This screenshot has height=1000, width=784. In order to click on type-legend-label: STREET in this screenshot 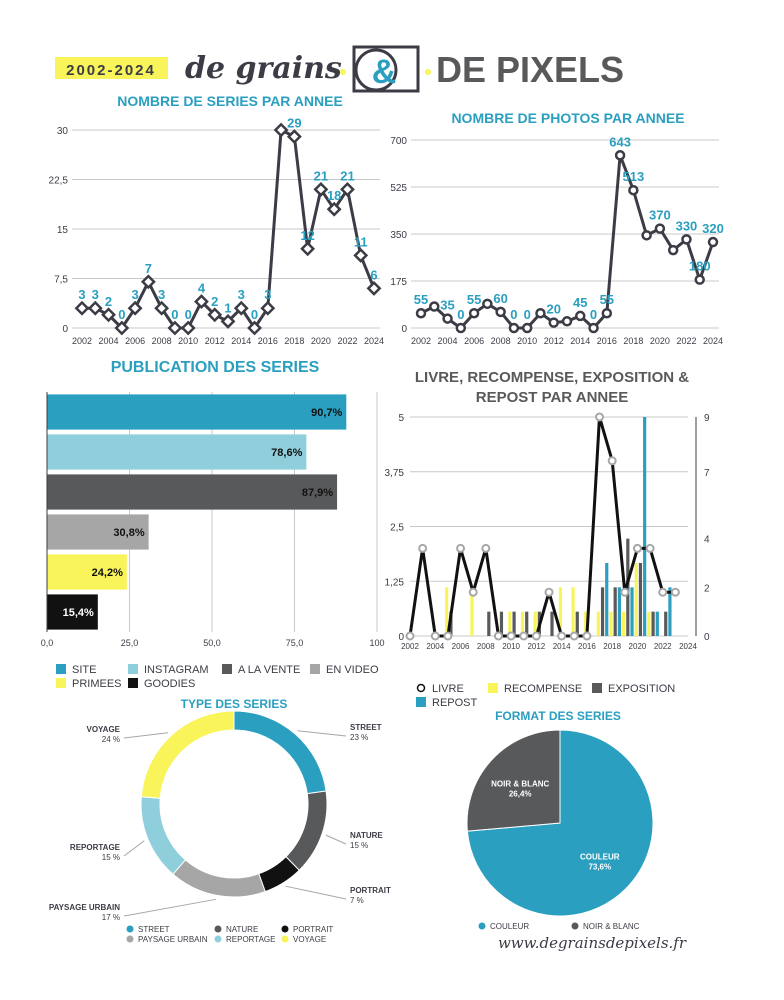, I will do `click(154, 929)`.